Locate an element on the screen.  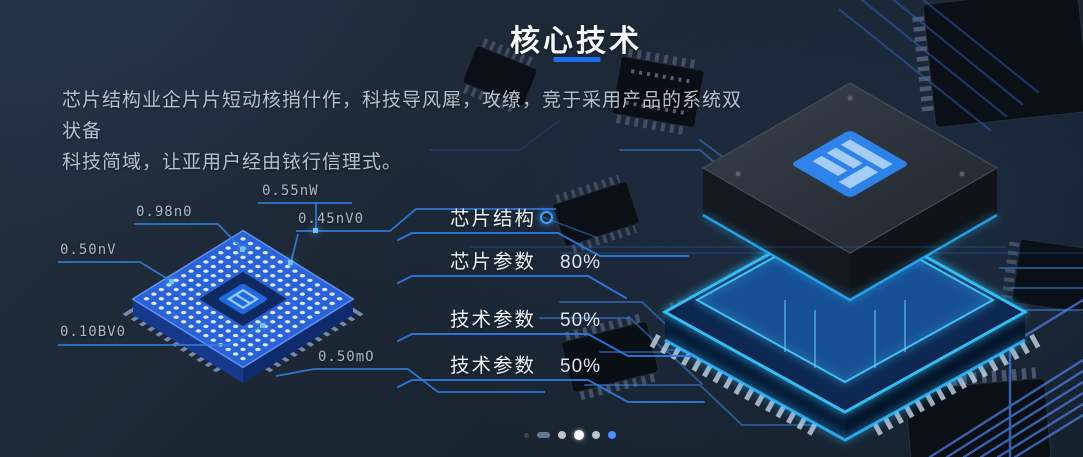
stat-row: 芯片参数 80% is located at coordinates (525, 259).